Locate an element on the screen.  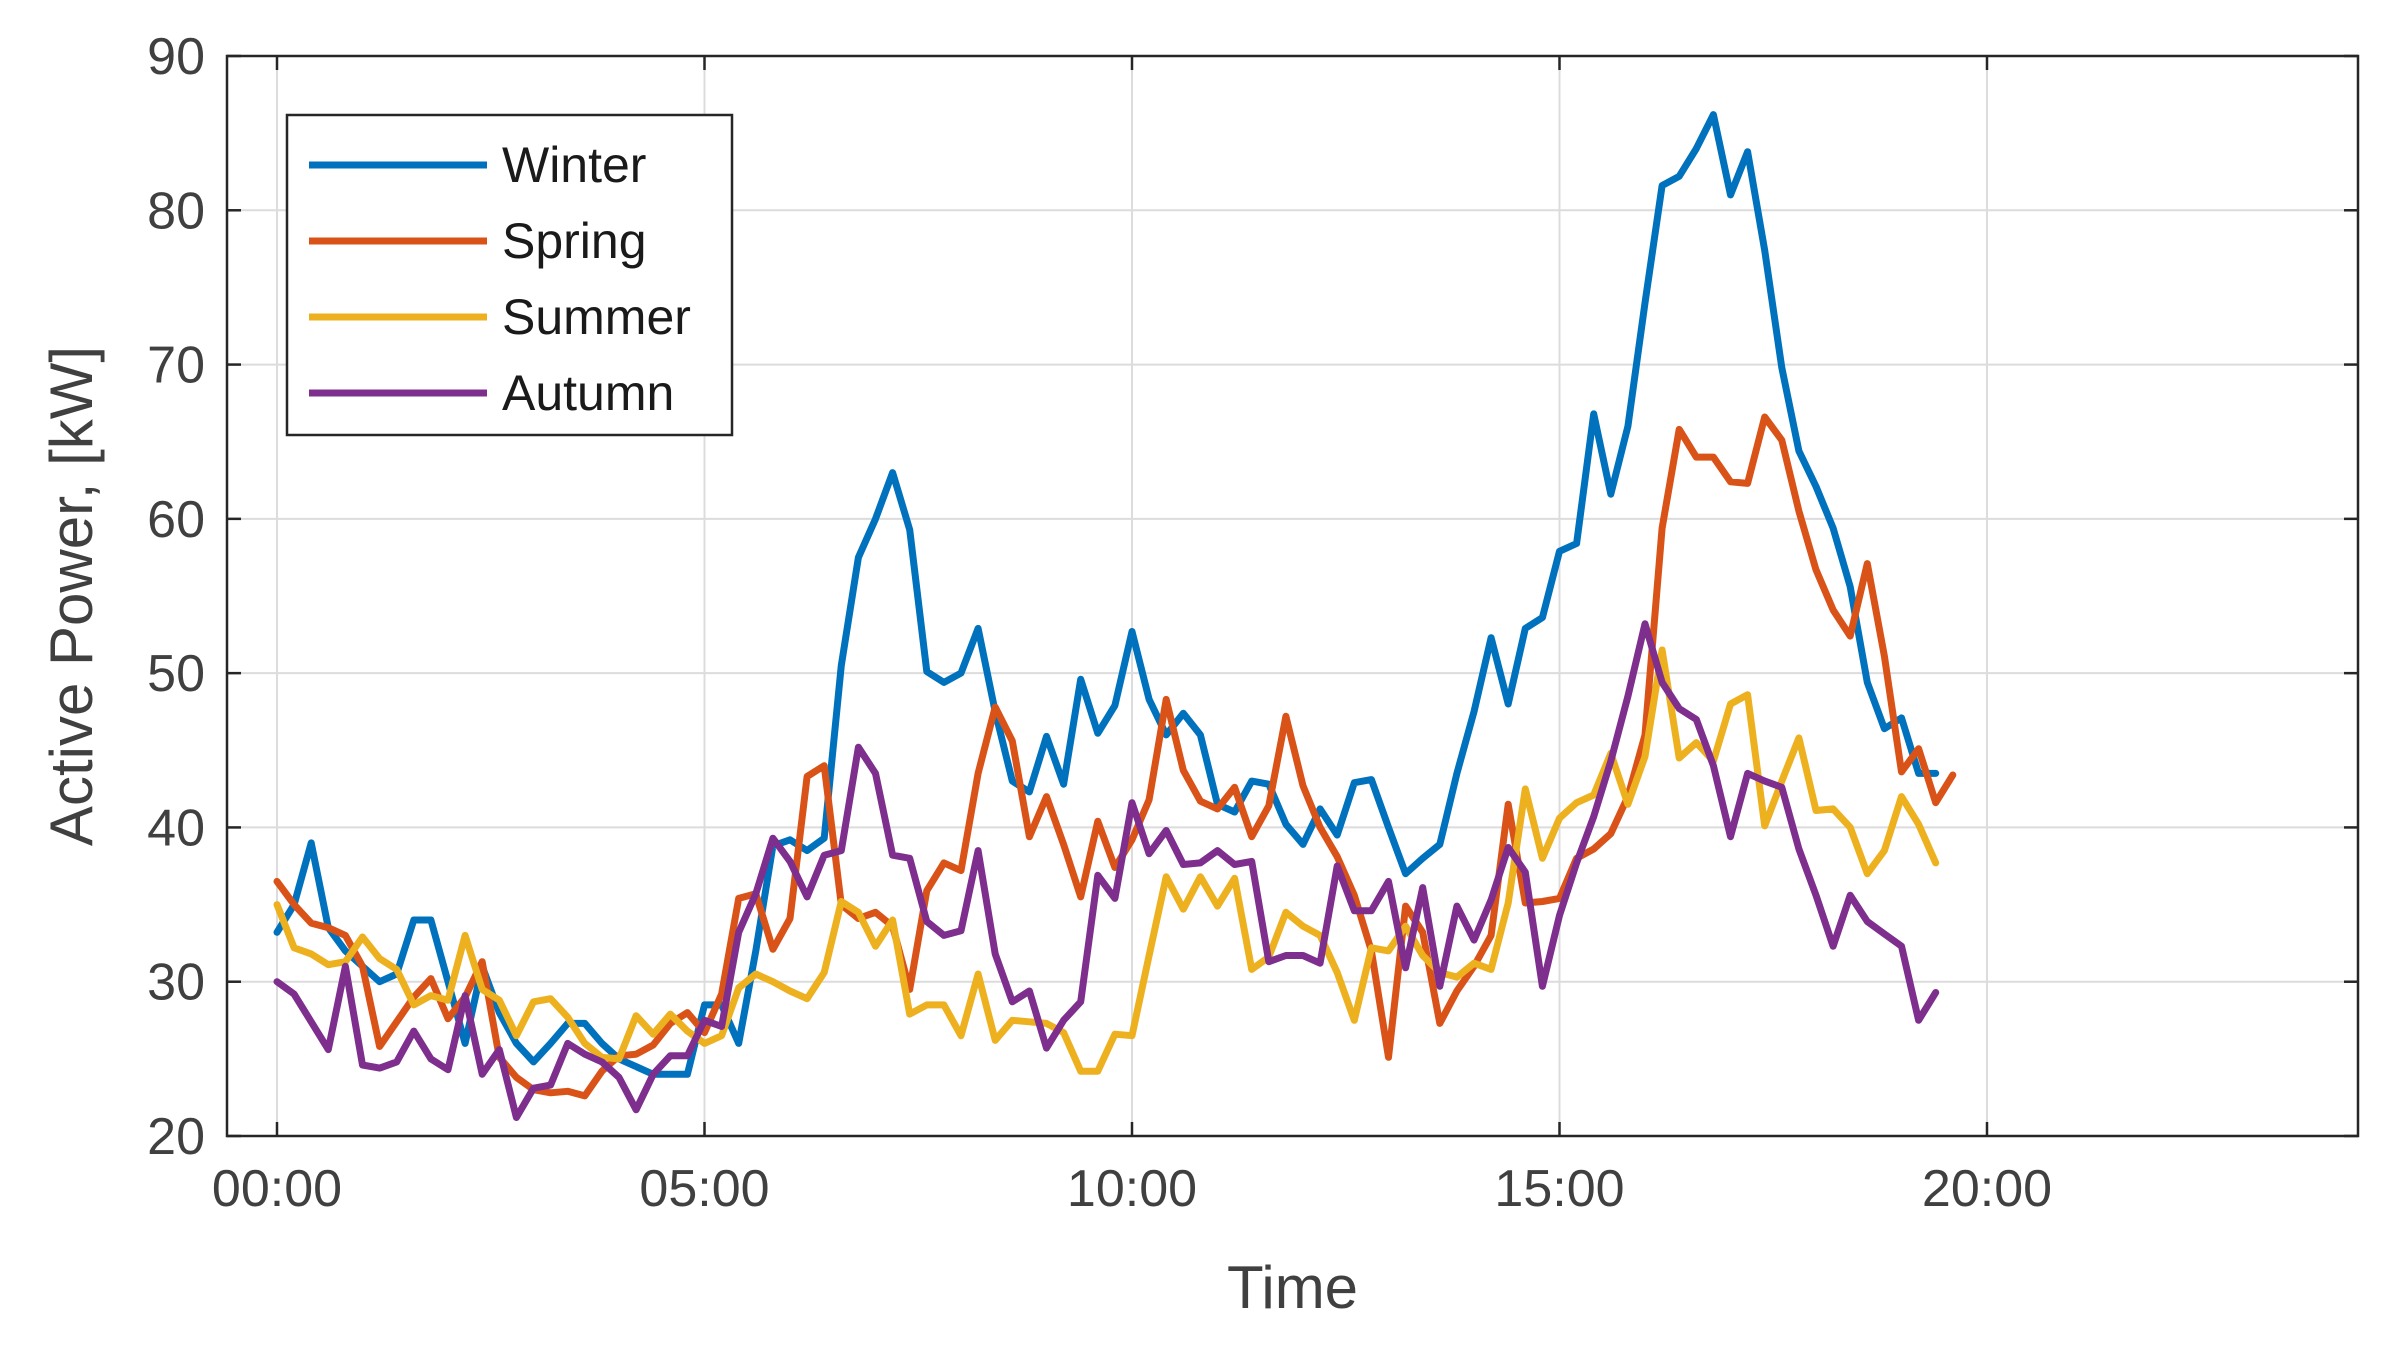
y-tick-label: 90 is located at coordinates (176, 57).